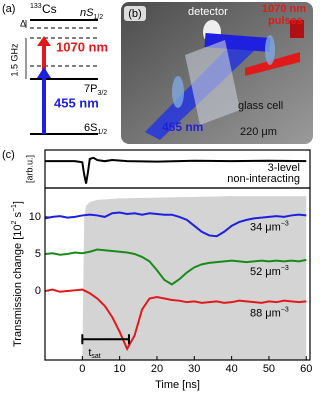  What do you see at coordinates (36, 6) in the screenshot?
I see `isotope-mass: 133` at bounding box center [36, 6].